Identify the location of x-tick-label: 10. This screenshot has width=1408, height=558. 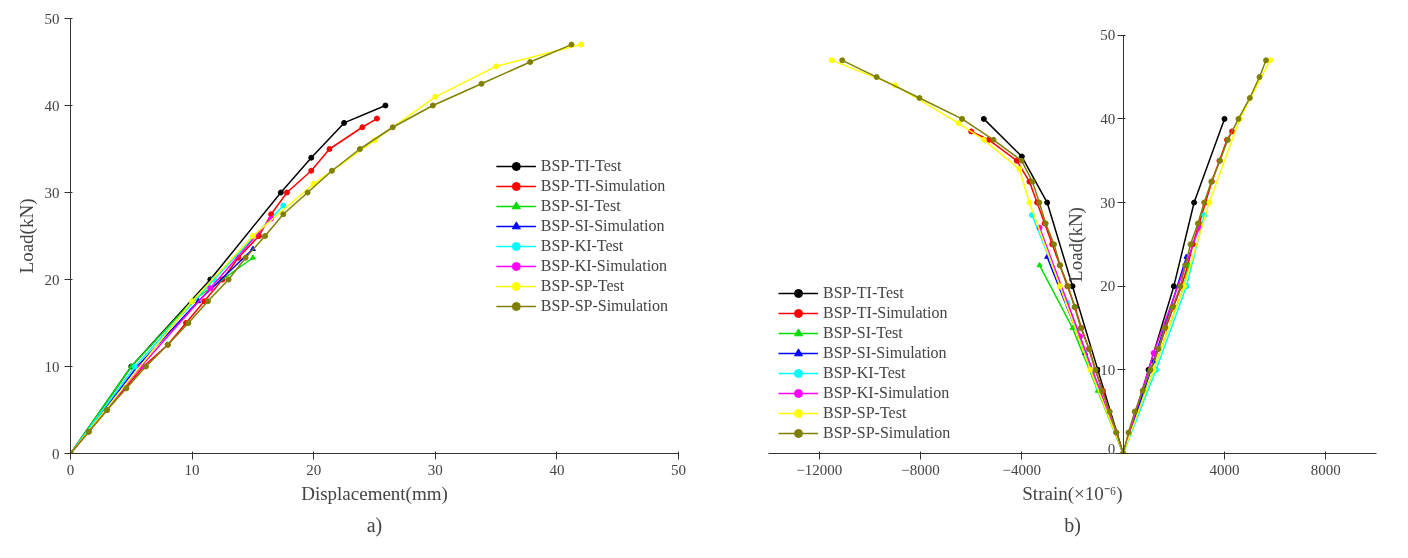
(192, 469).